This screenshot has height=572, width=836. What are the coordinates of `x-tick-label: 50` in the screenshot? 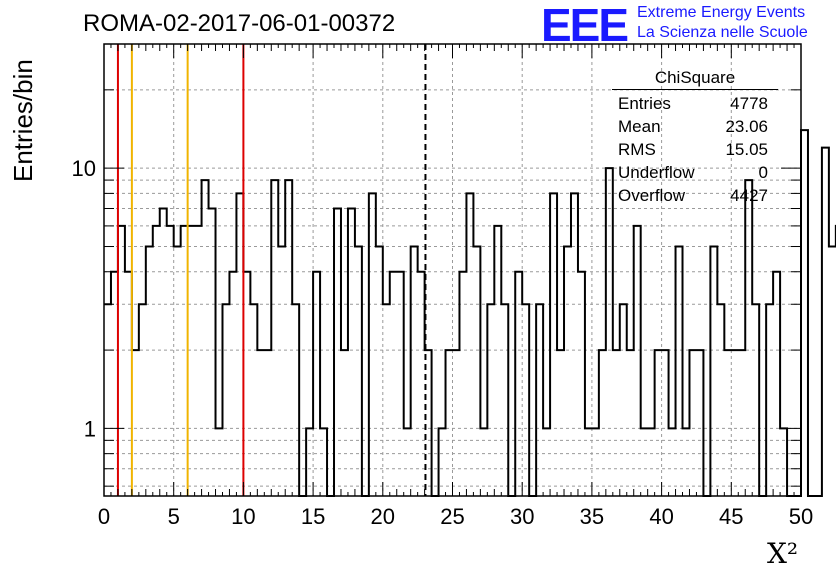 It's located at (801, 516).